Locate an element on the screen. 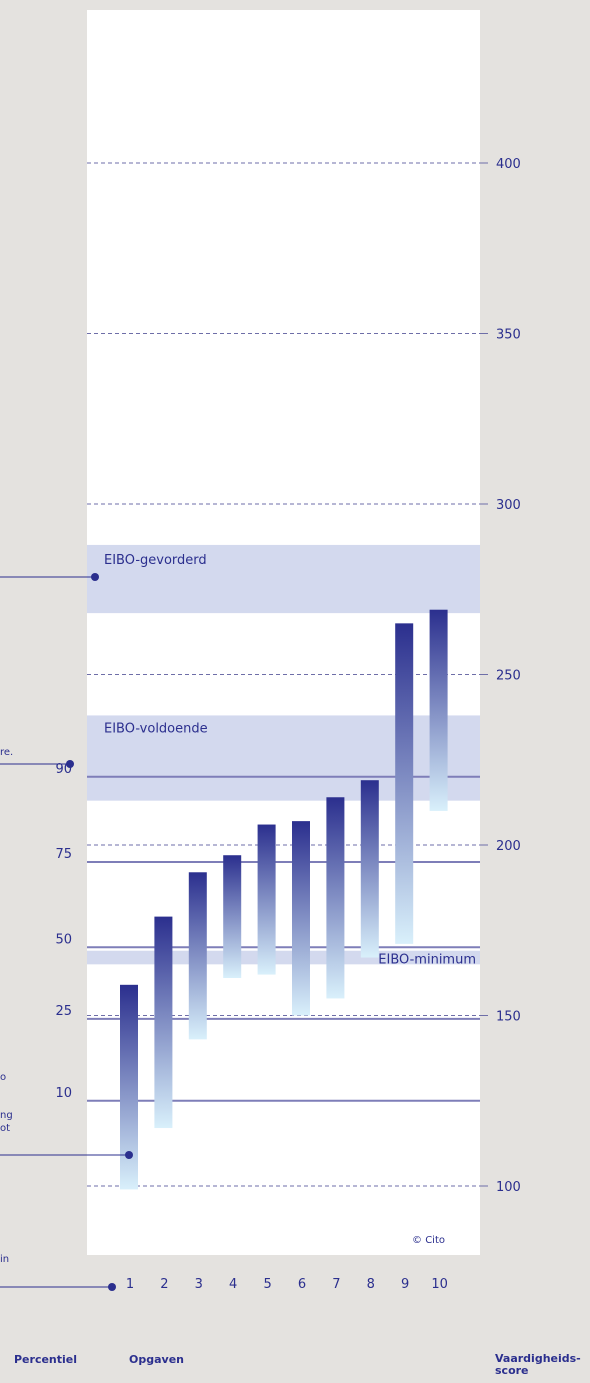 This screenshot has width=590, height=1383. percentile-axis-label: Percentiel is located at coordinates (46, 1359).